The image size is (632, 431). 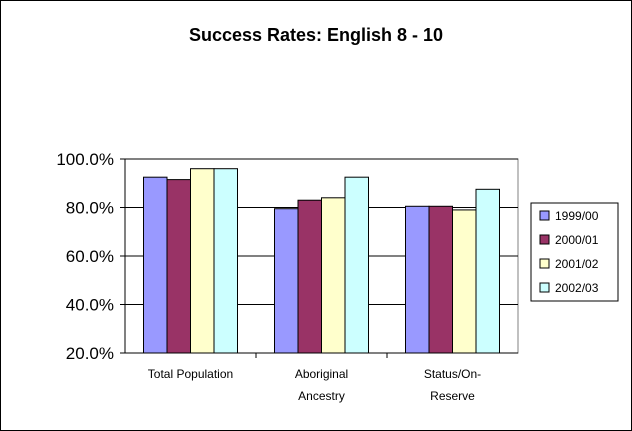 What do you see at coordinates (577, 240) in the screenshot?
I see `legend-label: 2000/01` at bounding box center [577, 240].